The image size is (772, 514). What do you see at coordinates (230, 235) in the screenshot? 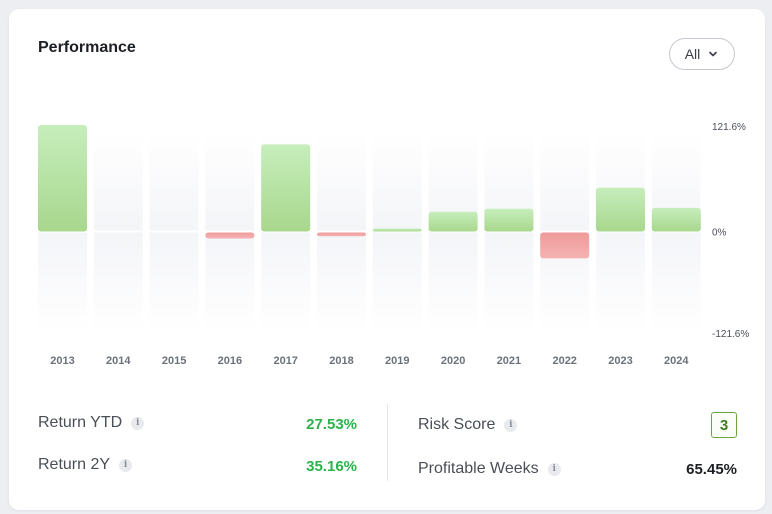
I see `bar-2016` at bounding box center [230, 235].